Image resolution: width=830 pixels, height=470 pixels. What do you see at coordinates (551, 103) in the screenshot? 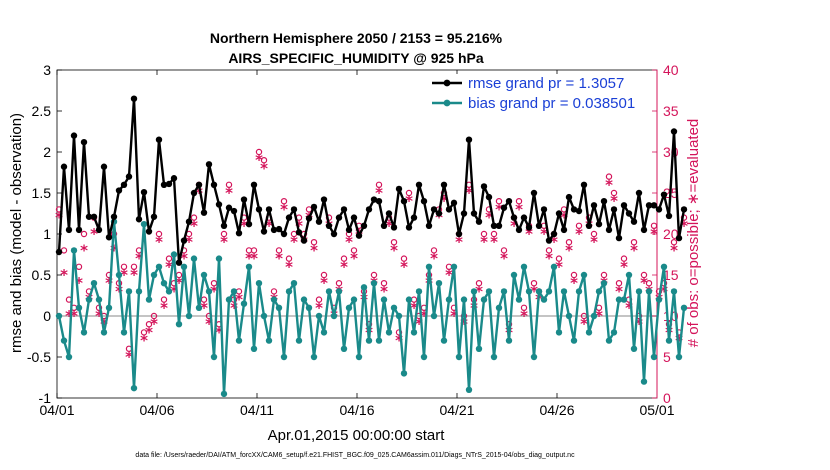
I see `legend-label: bias grand pr = 0.038501` at bounding box center [551, 103].